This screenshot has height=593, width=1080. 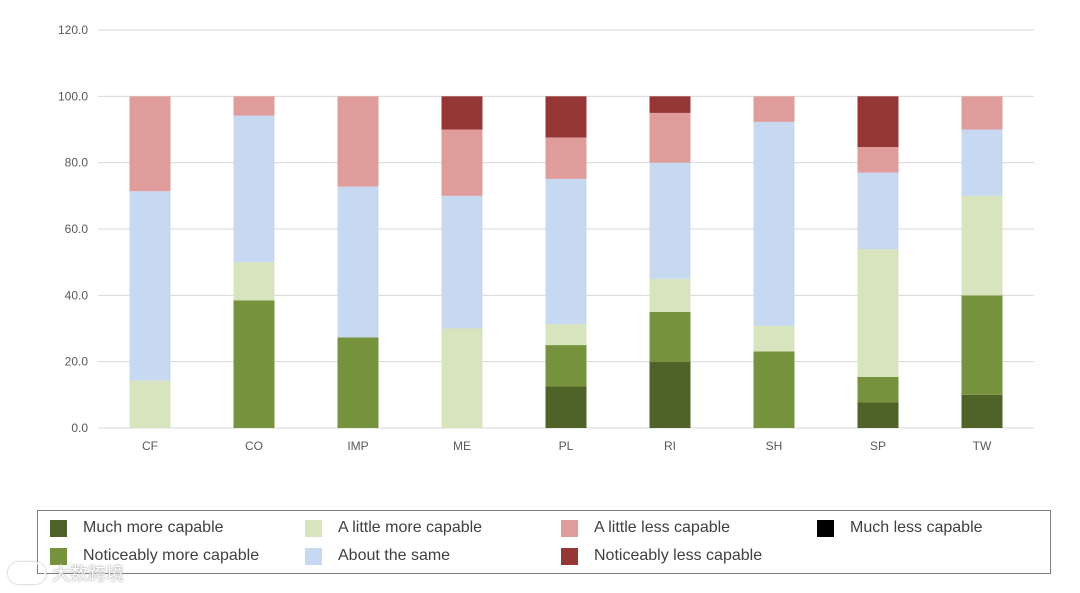 I want to click on y-tick-label: 20.0, so click(x=77, y=362).